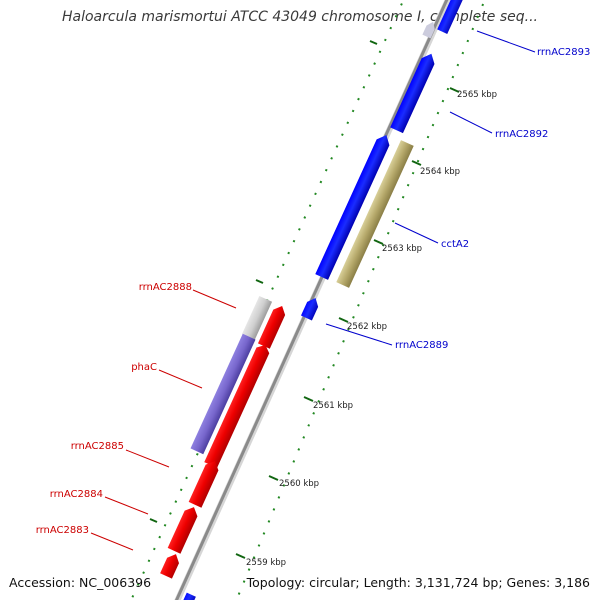  Describe the element at coordinates (165, 287) in the screenshot. I see `label-rrnAC2888: rrnAC2888` at that location.